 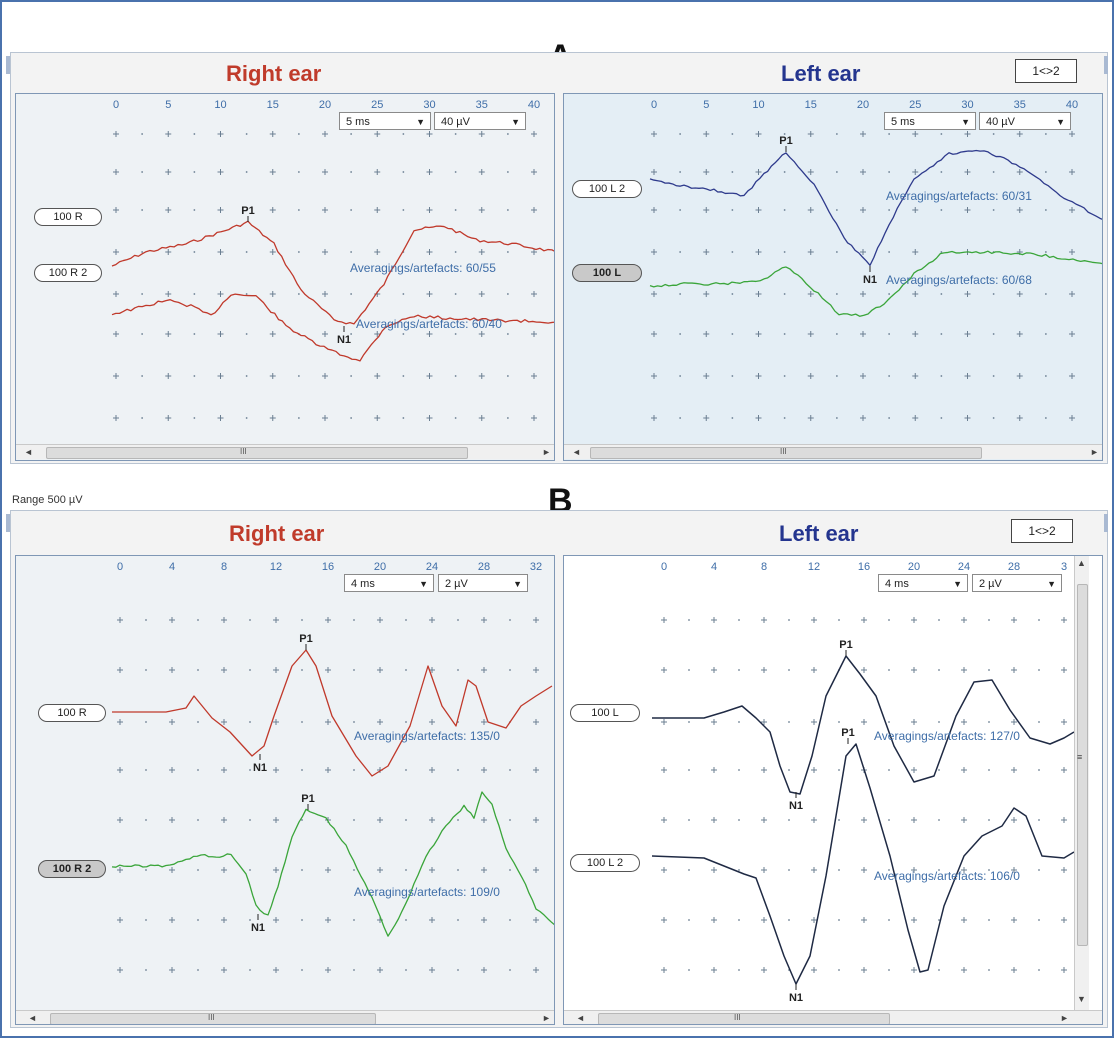 I want to click on axis-tick-label: 28, so click(x=484, y=567).